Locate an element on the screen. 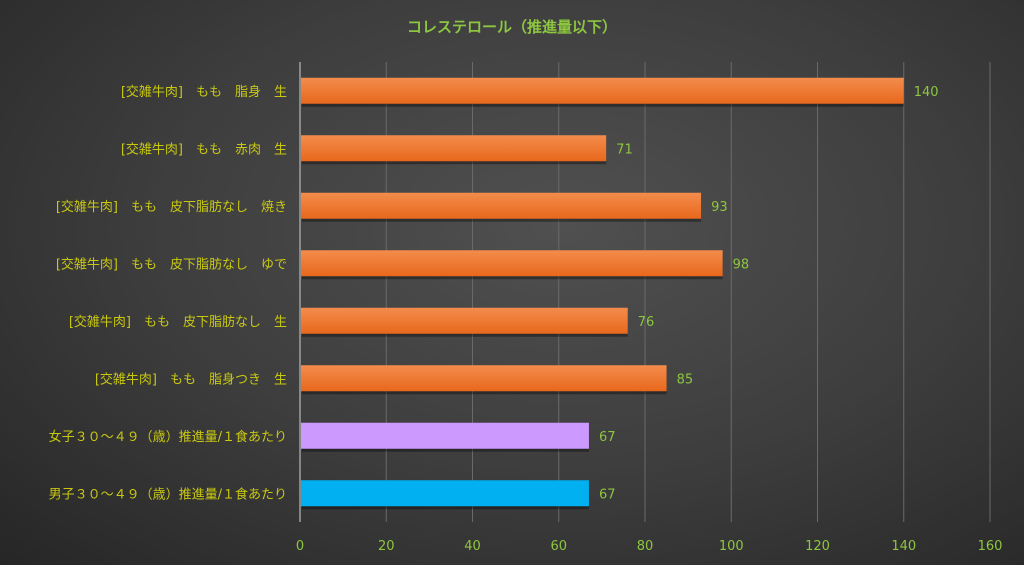 This screenshot has height=565, width=1024. data-label: 85 is located at coordinates (685, 379).